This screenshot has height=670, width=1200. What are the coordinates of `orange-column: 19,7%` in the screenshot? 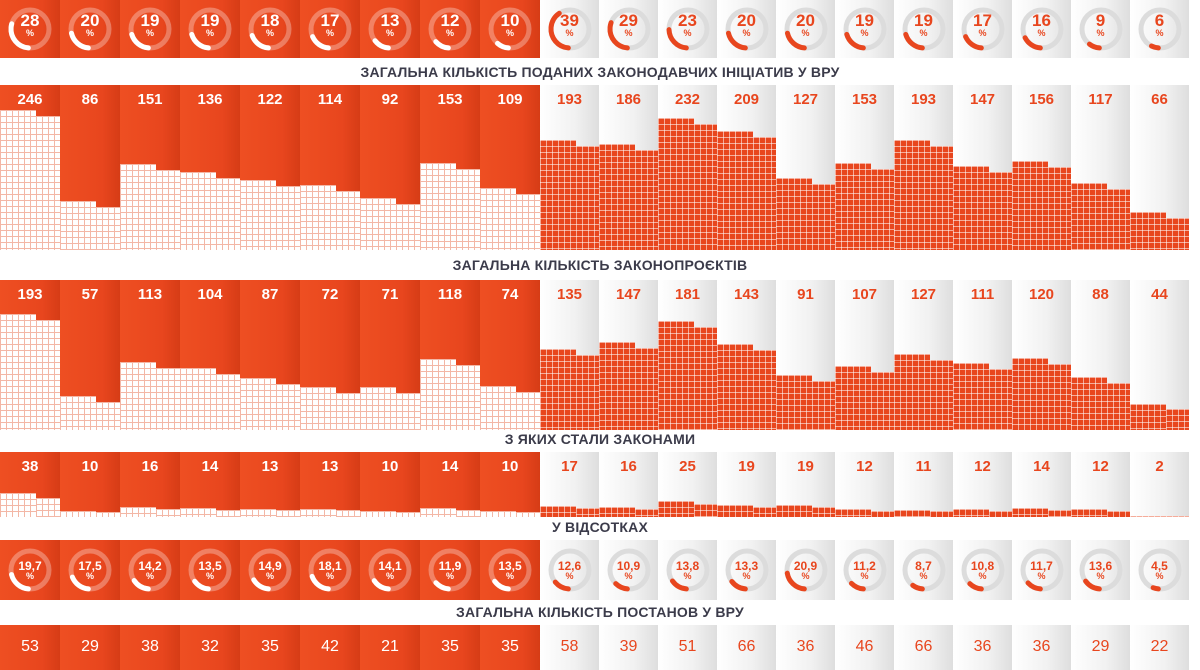 It's located at (30, 570).